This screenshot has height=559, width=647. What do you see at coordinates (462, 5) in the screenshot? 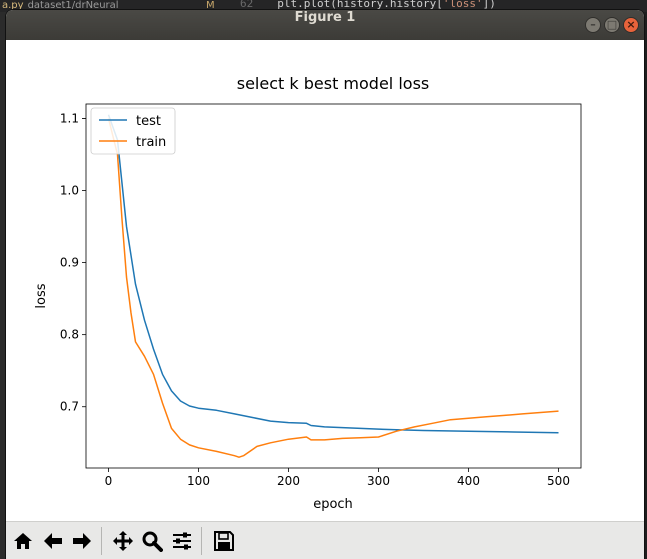
I see `code-string: 'loss'` at bounding box center [462, 5].